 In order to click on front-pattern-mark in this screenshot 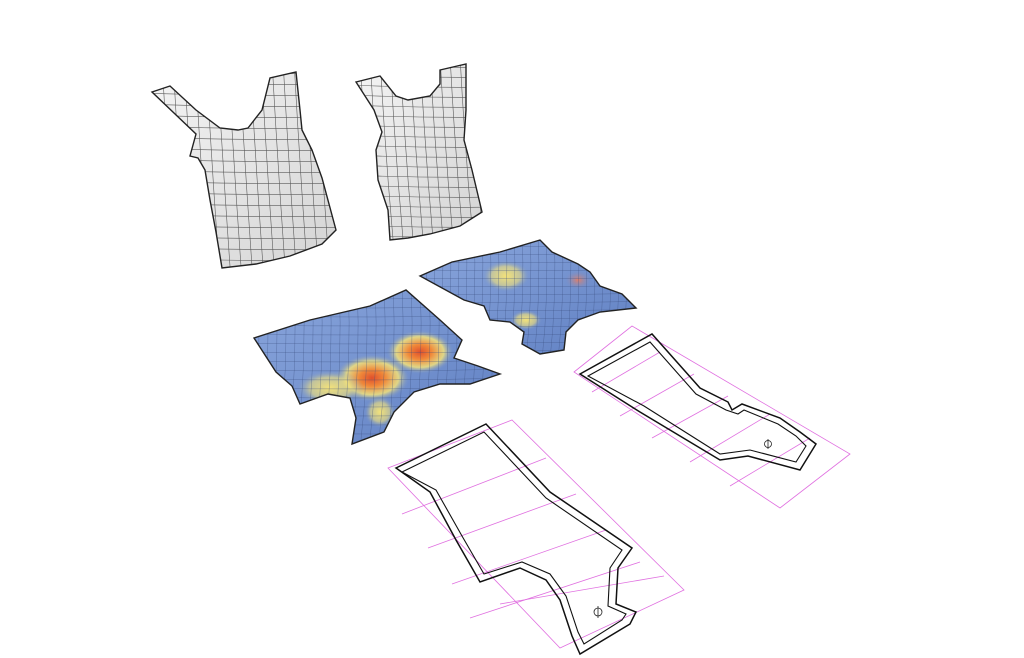, I will do `click(598, 612)`.